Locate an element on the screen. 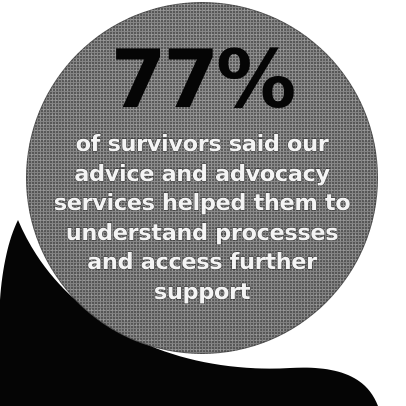  caption-line: advice and advocacy is located at coordinates (202, 173).